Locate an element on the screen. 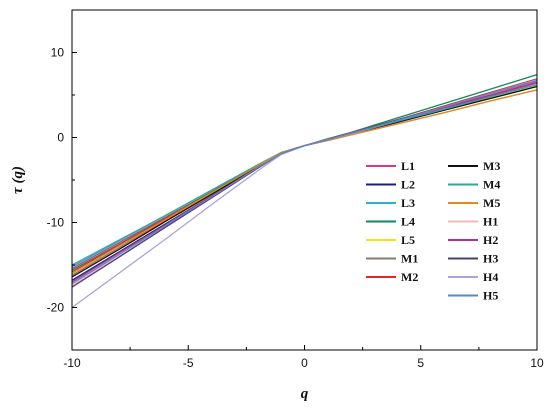 This screenshot has width=550, height=412. y-tick-label: -10 is located at coordinates (56, 223).